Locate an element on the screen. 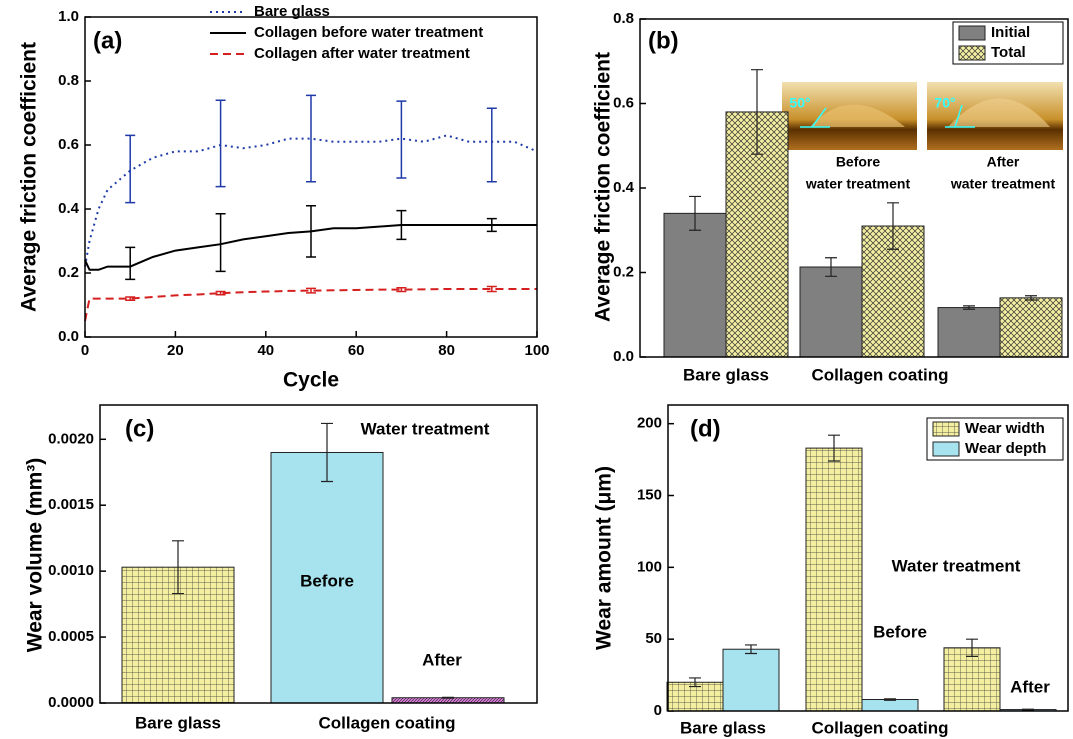  y-tick-label: 0 is located at coordinates (658, 710).